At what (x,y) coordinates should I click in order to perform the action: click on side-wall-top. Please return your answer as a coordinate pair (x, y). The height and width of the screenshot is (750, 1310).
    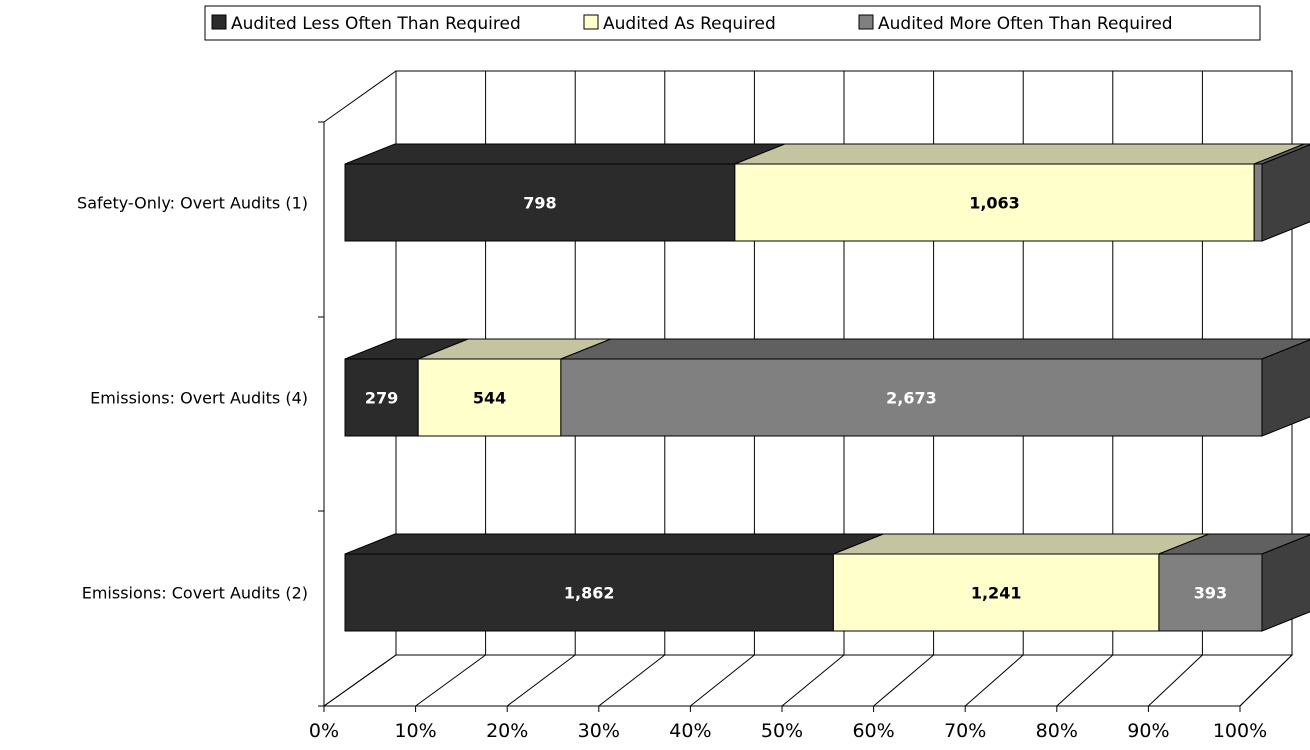
    Looking at the image, I should click on (360, 96).